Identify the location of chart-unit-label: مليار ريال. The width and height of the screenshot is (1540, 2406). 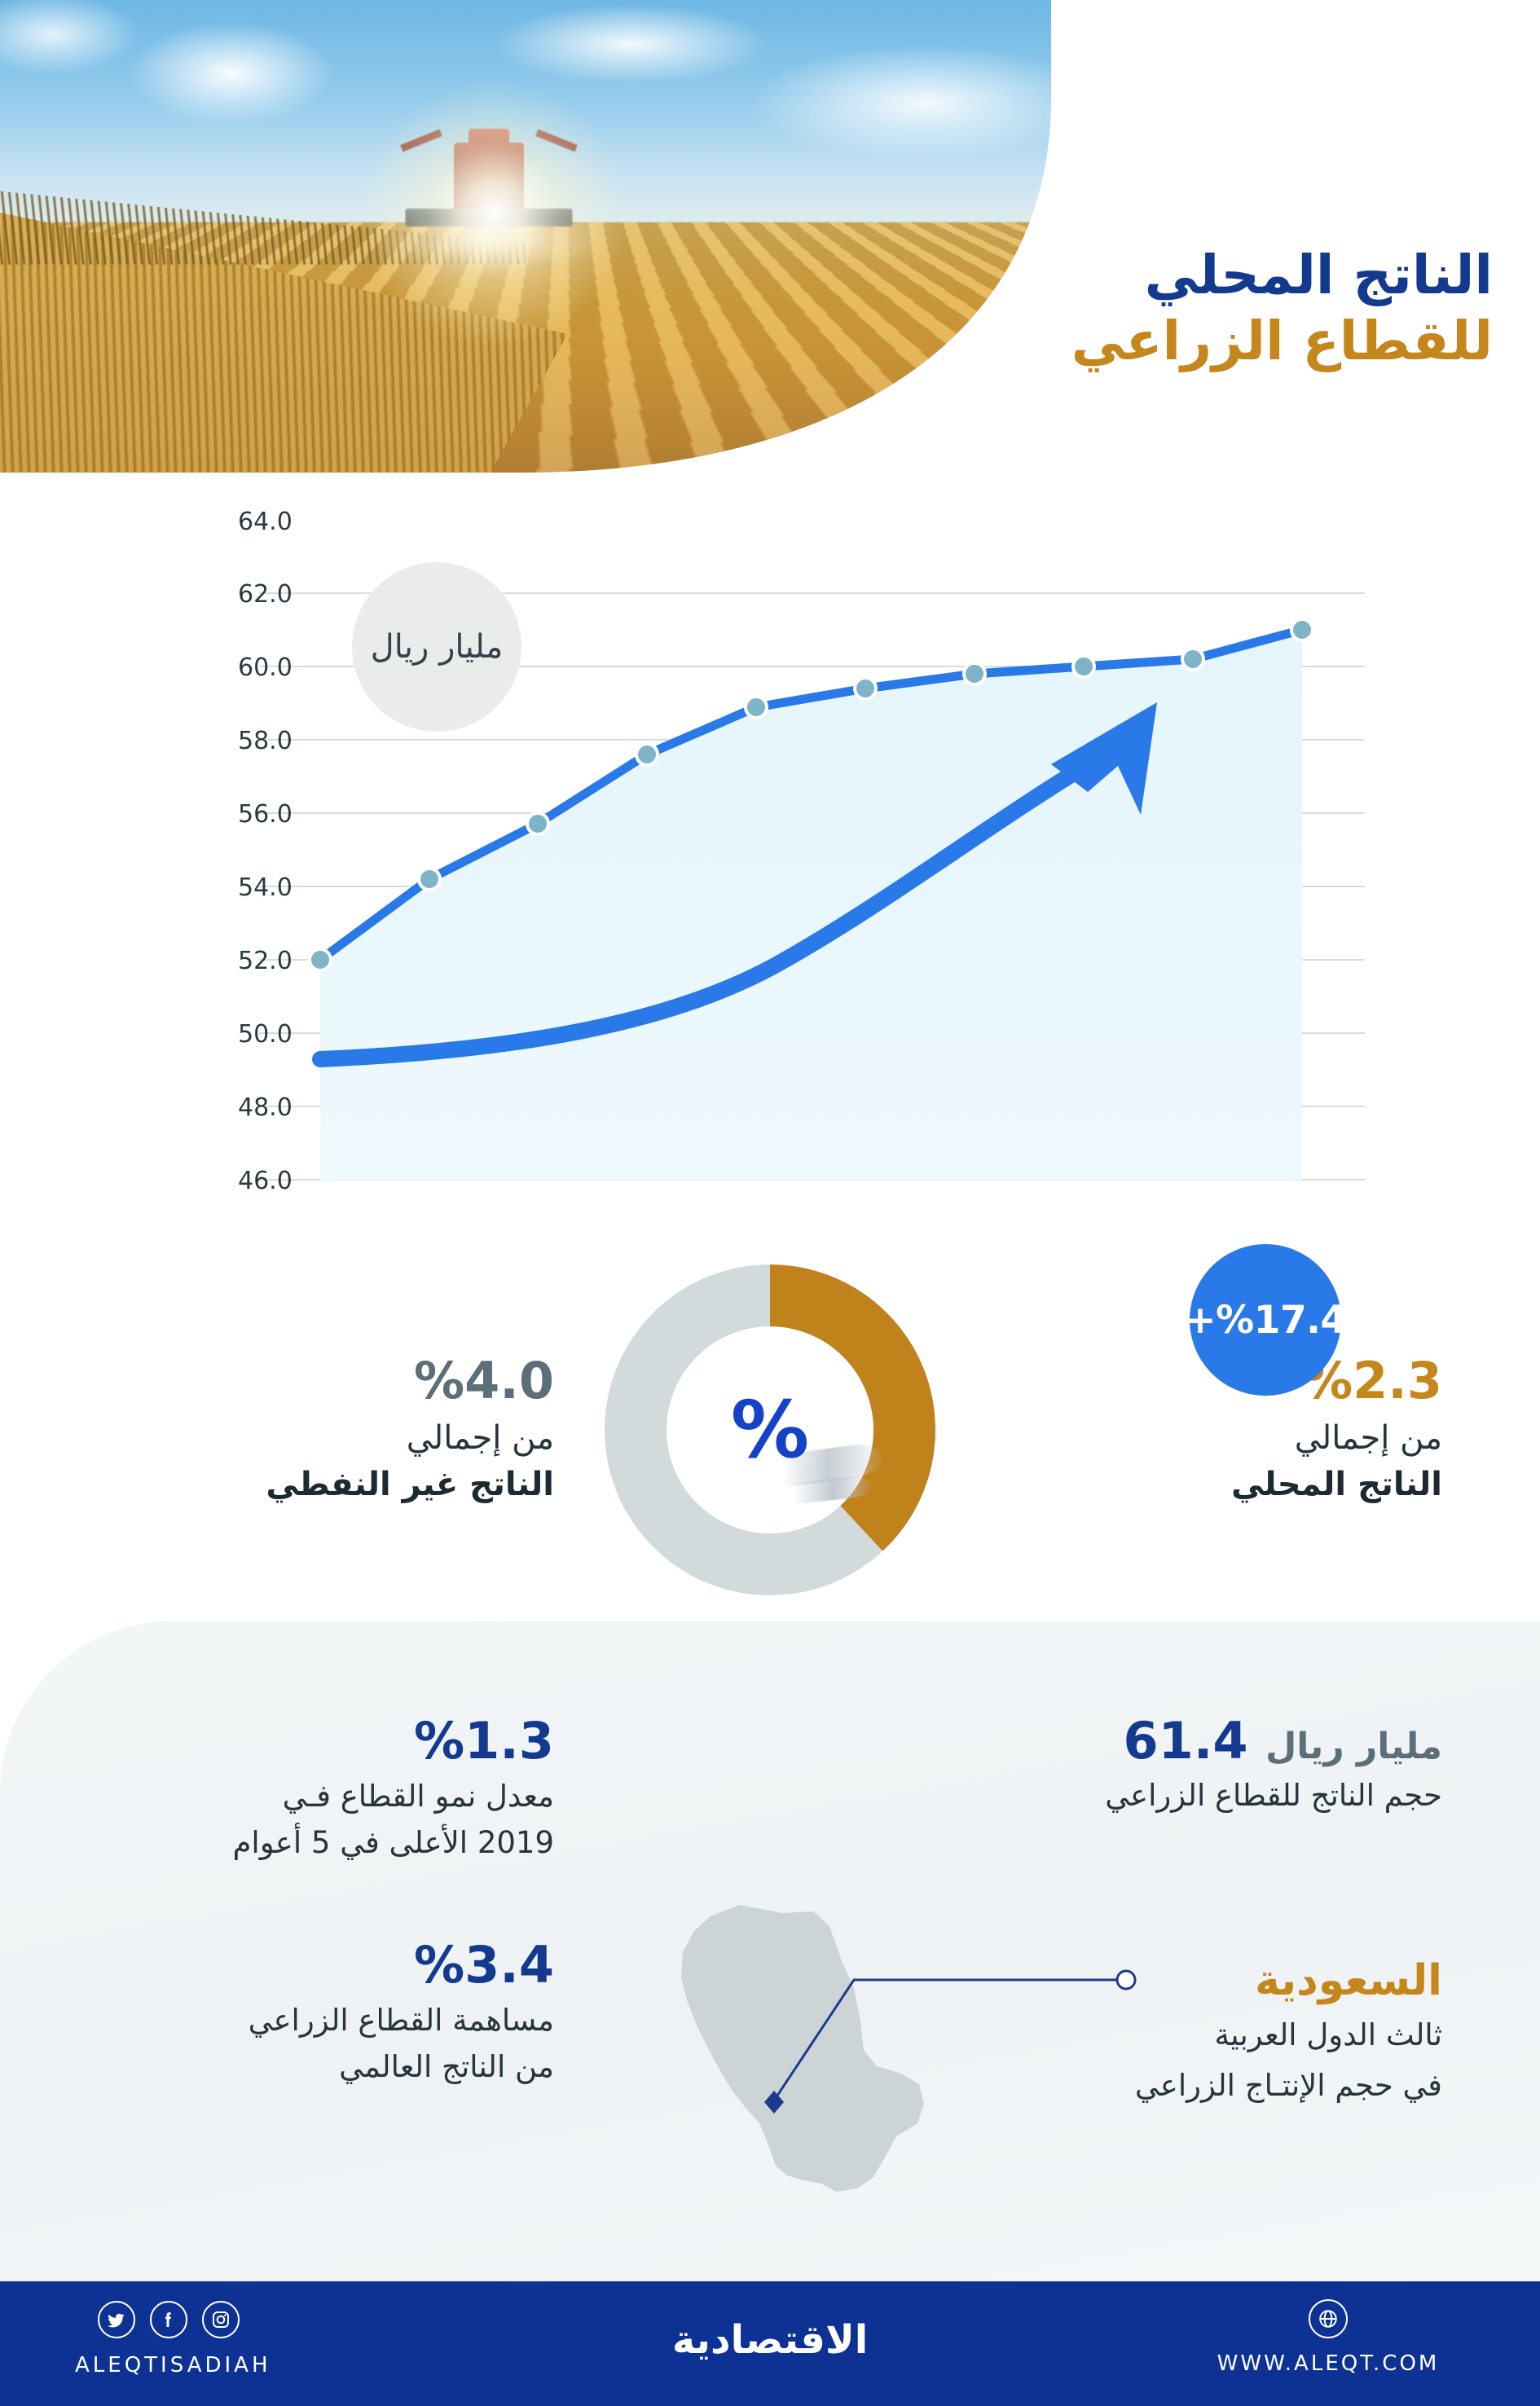
(437, 647).